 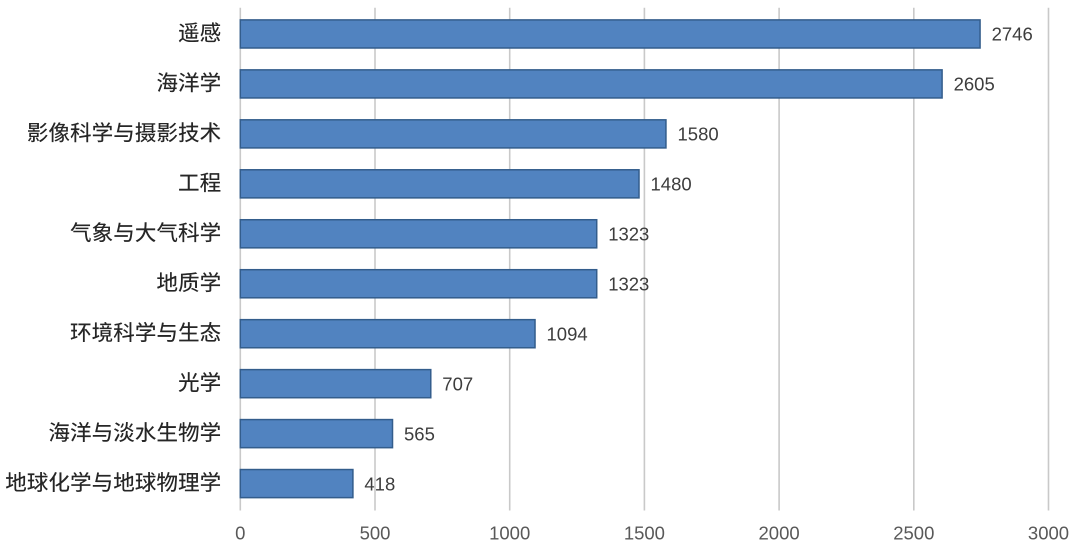 I want to click on svg-text: 500, so click(x=375, y=533).